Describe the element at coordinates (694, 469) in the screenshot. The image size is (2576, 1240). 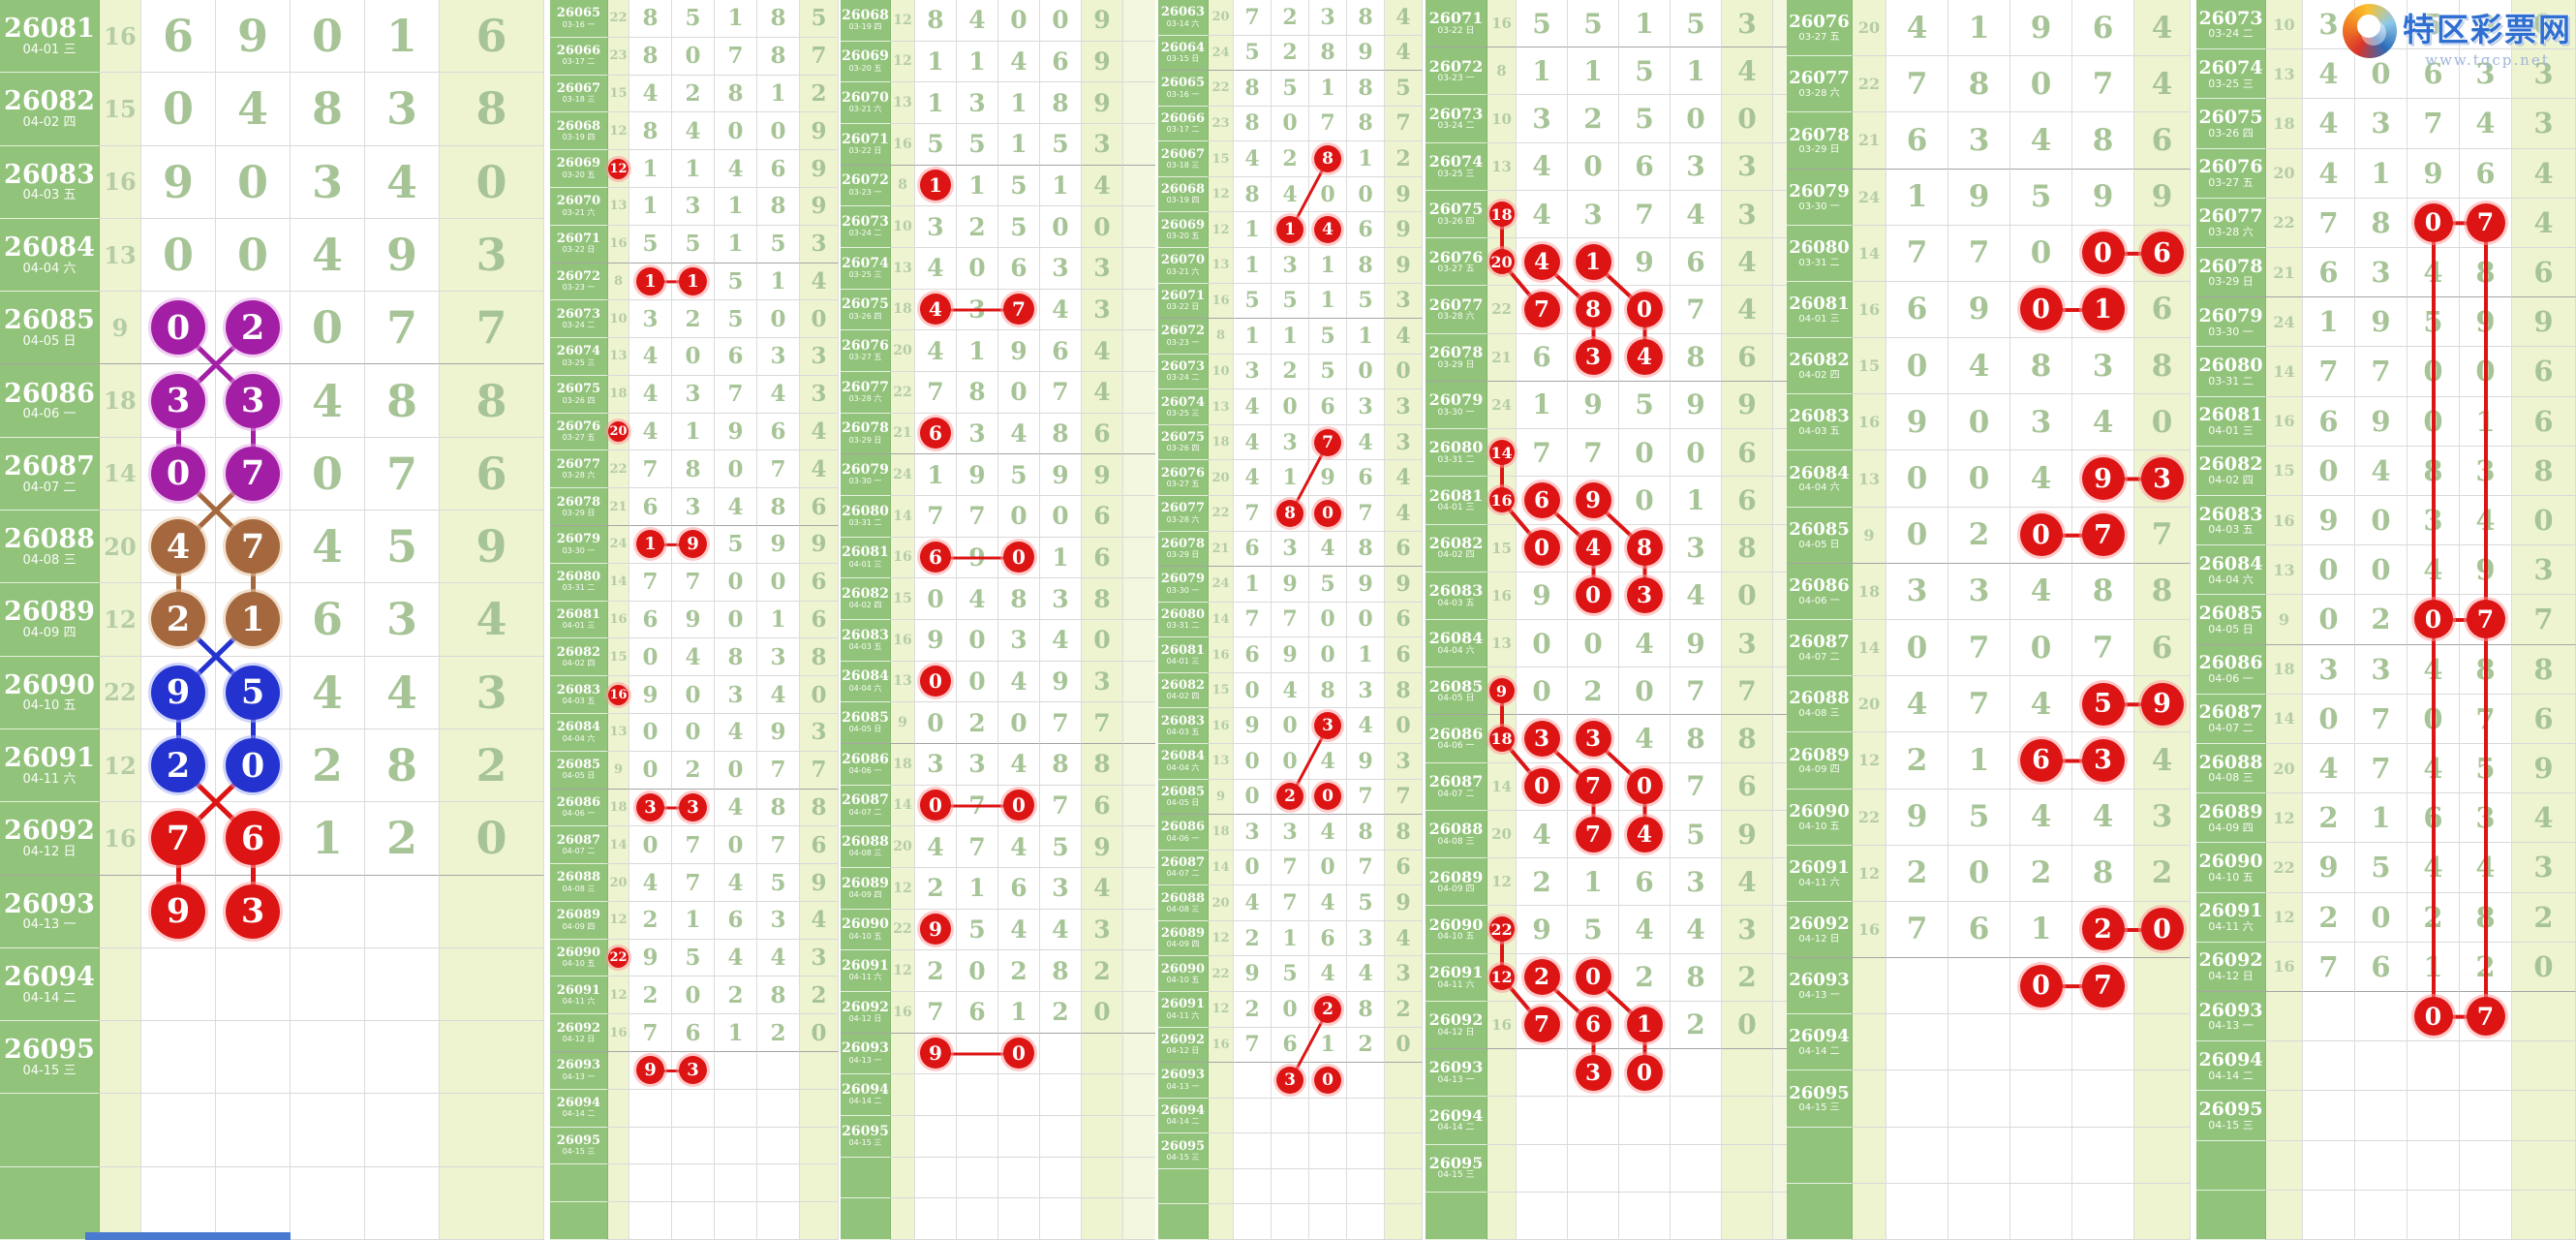
I see `draw-row-26077: 26077 03-28 六 22 7 8 0 7 4` at that location.